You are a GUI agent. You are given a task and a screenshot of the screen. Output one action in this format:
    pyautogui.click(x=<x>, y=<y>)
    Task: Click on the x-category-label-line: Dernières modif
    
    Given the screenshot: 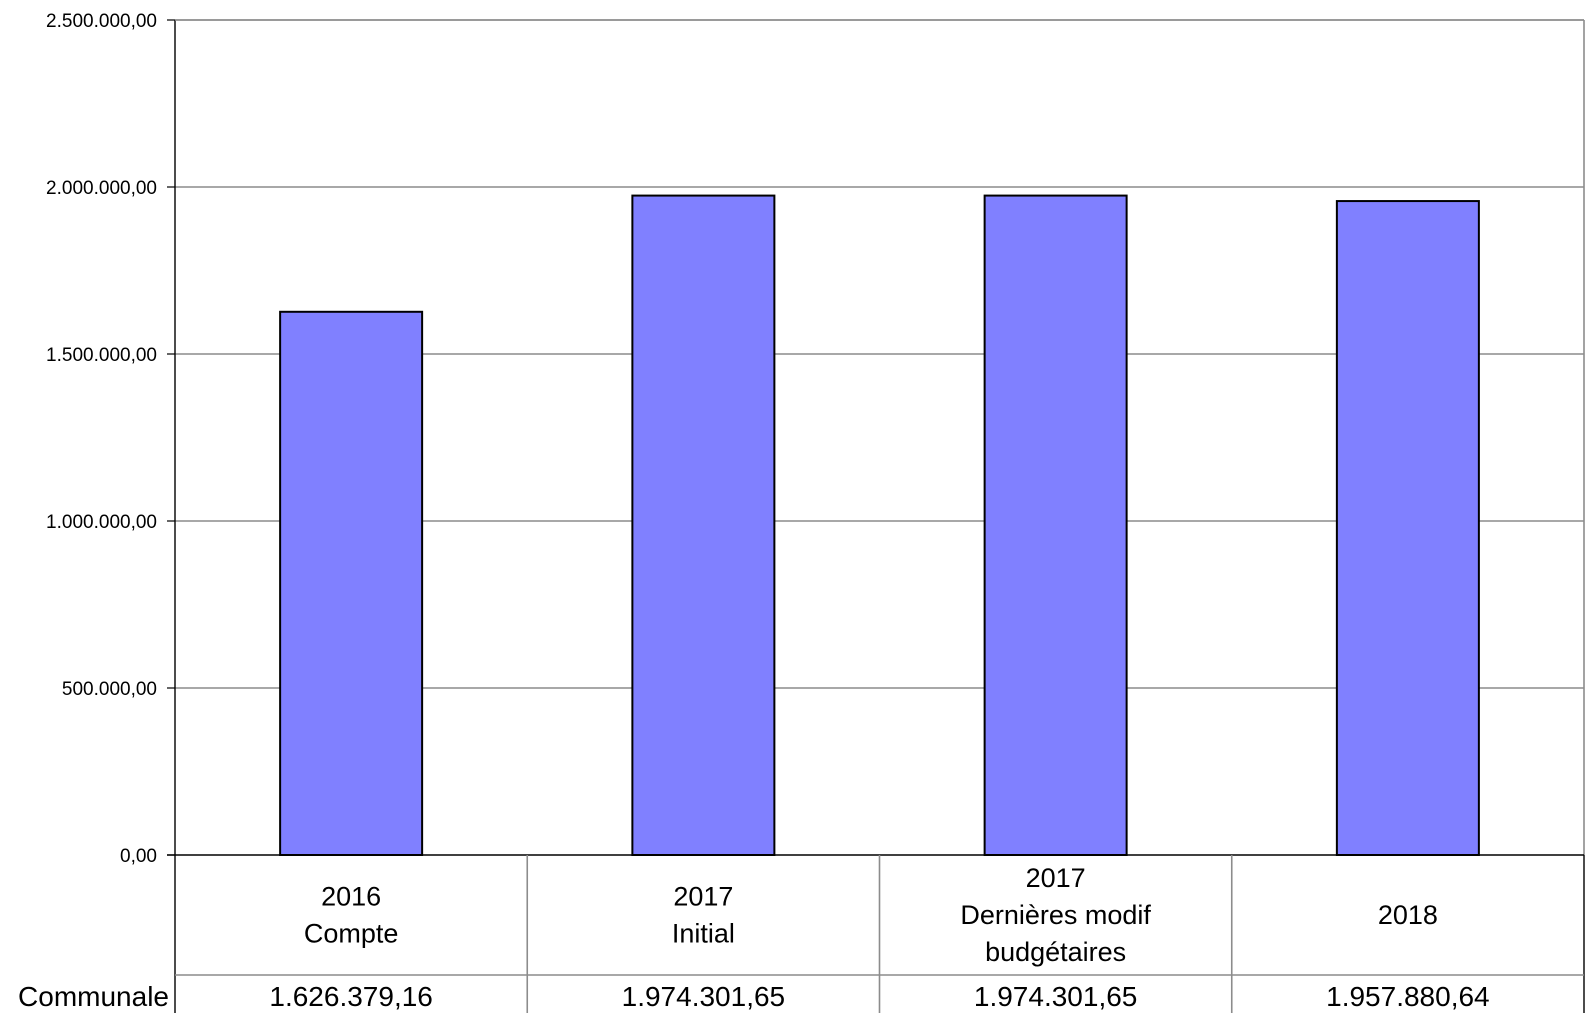 What is the action you would take?
    pyautogui.click(x=1055, y=915)
    